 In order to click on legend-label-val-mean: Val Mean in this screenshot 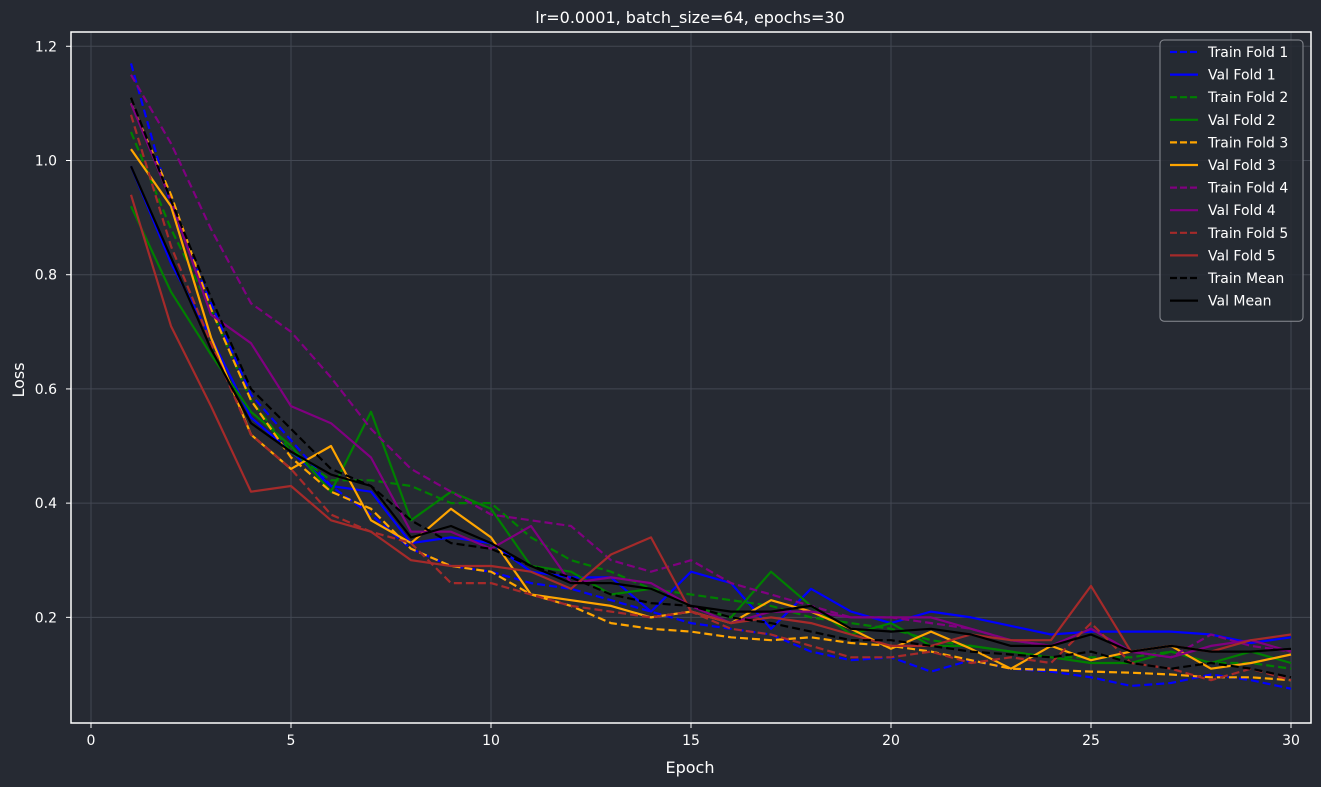, I will do `click(1240, 302)`.